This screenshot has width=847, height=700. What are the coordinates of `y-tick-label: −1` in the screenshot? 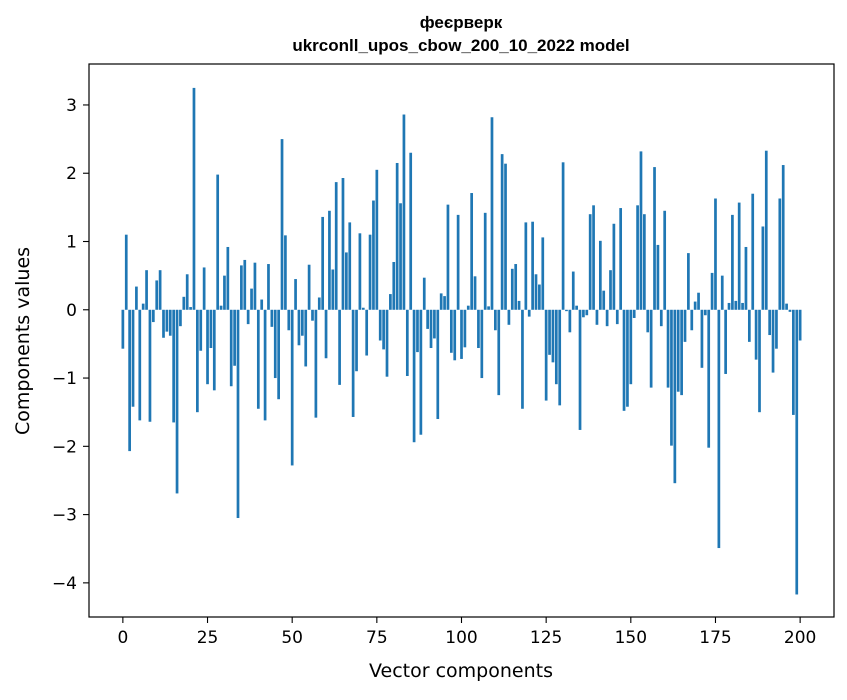 It's located at (64, 379).